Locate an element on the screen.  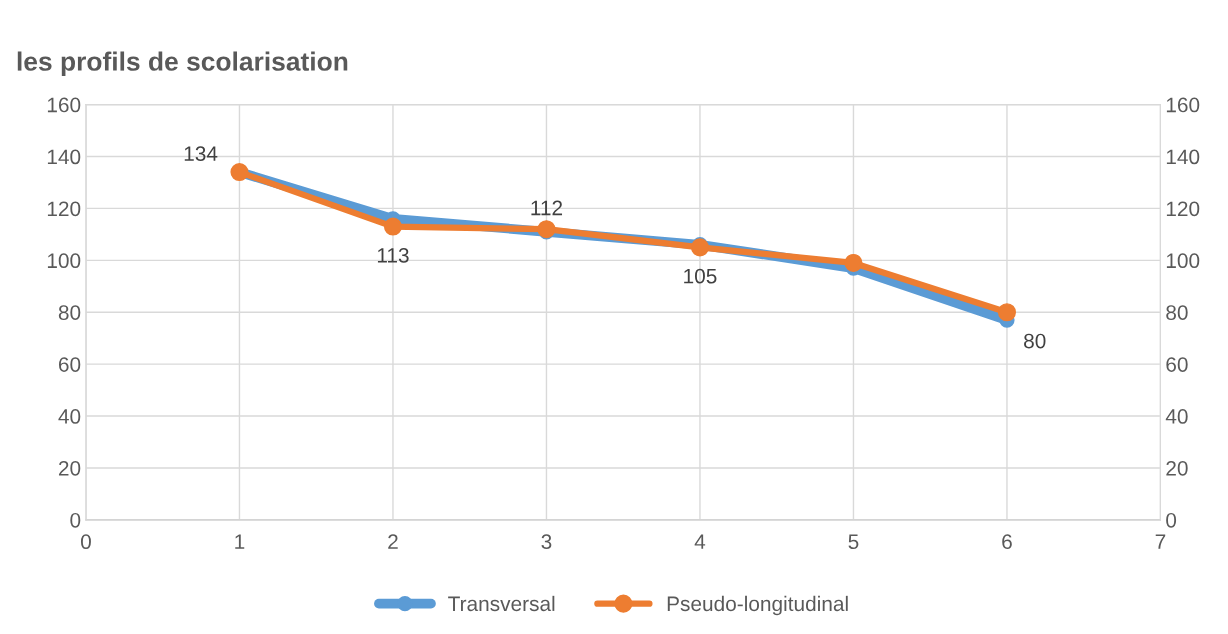
y2-tick-label: 100 is located at coordinates (1183, 261).